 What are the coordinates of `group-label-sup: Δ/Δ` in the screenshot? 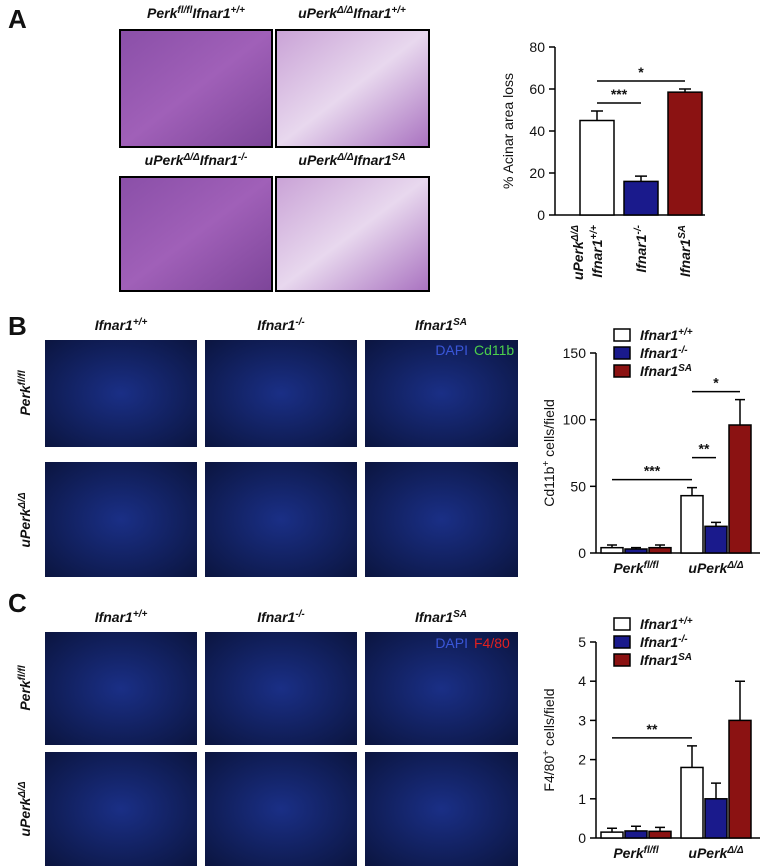 It's located at (575, 233).